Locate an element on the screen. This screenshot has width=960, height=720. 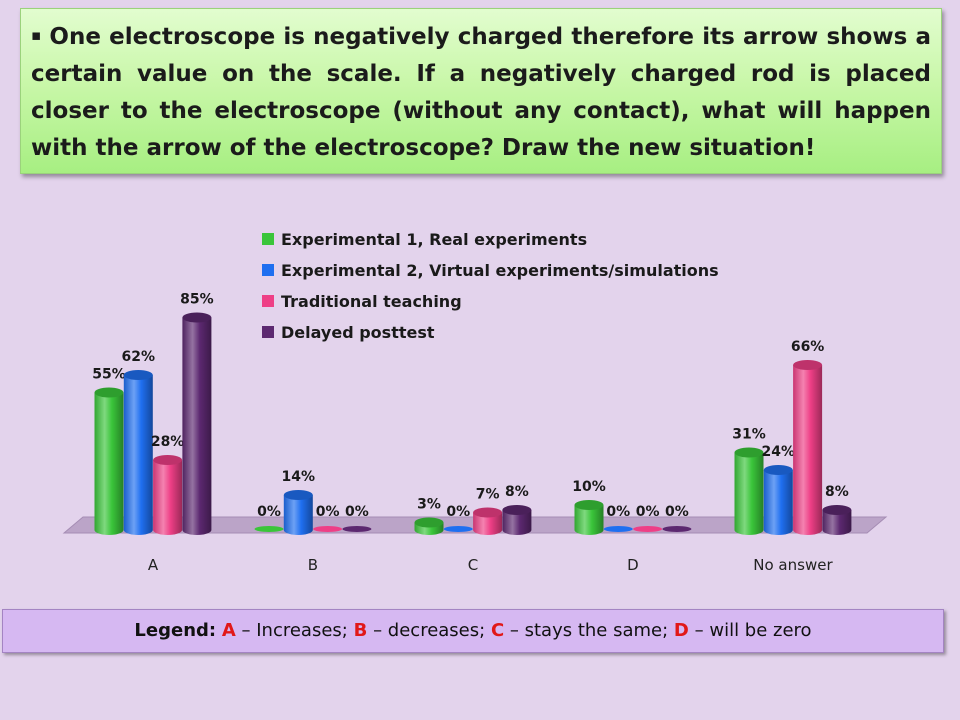
data-label: 3% is located at coordinates (429, 505).